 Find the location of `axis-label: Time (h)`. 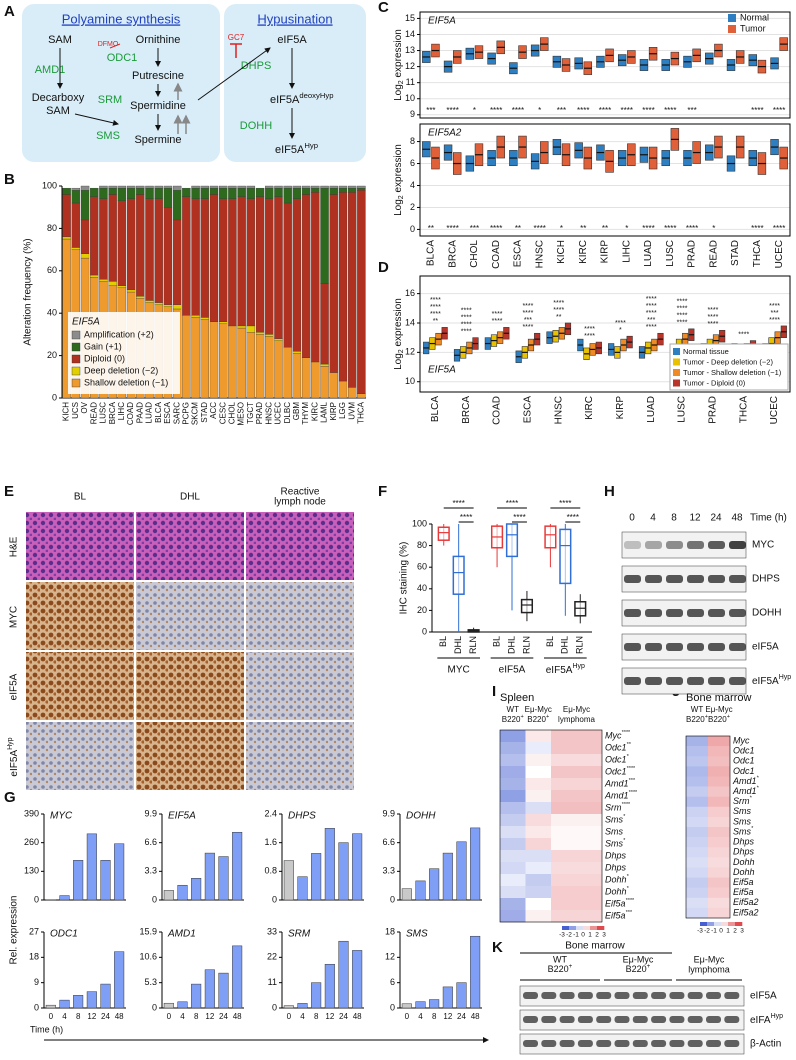

axis-label: Time (h) is located at coordinates (768, 518).